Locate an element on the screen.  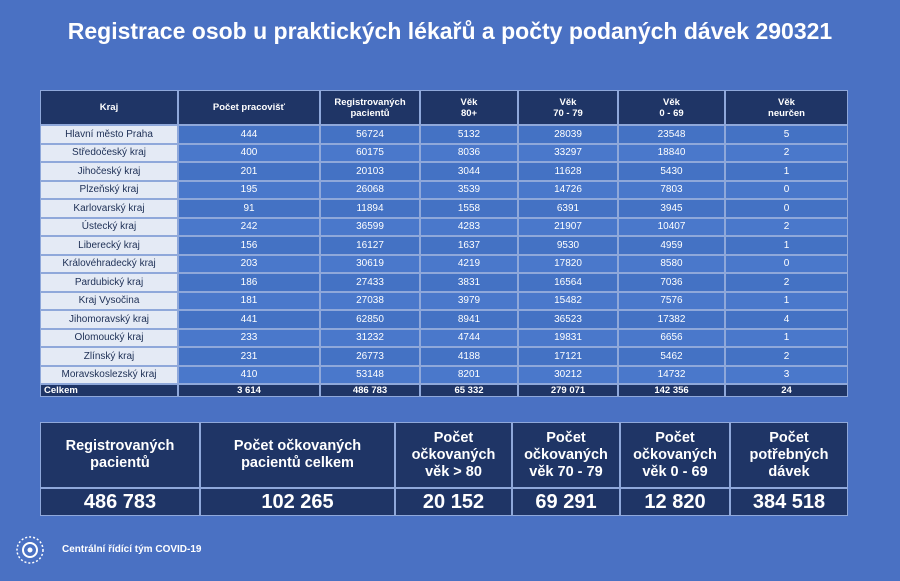
table-cell: 23548 is located at coordinates (671, 134).